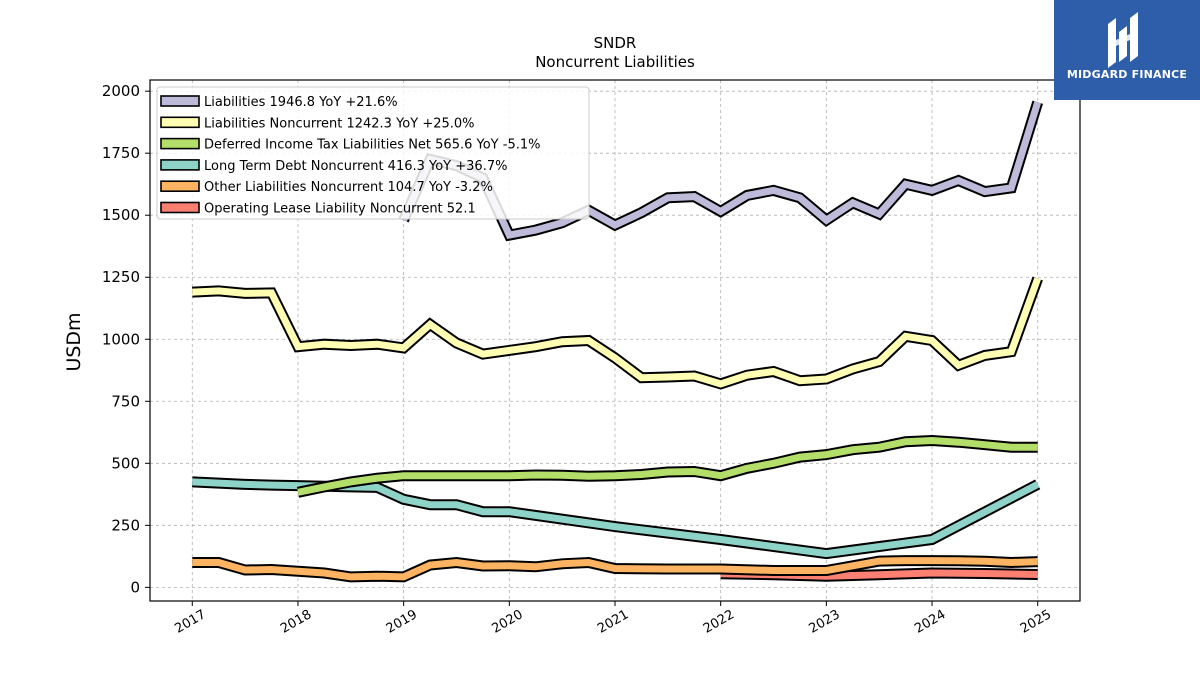  I want to click on y-tick-label: 250, so click(125, 525).